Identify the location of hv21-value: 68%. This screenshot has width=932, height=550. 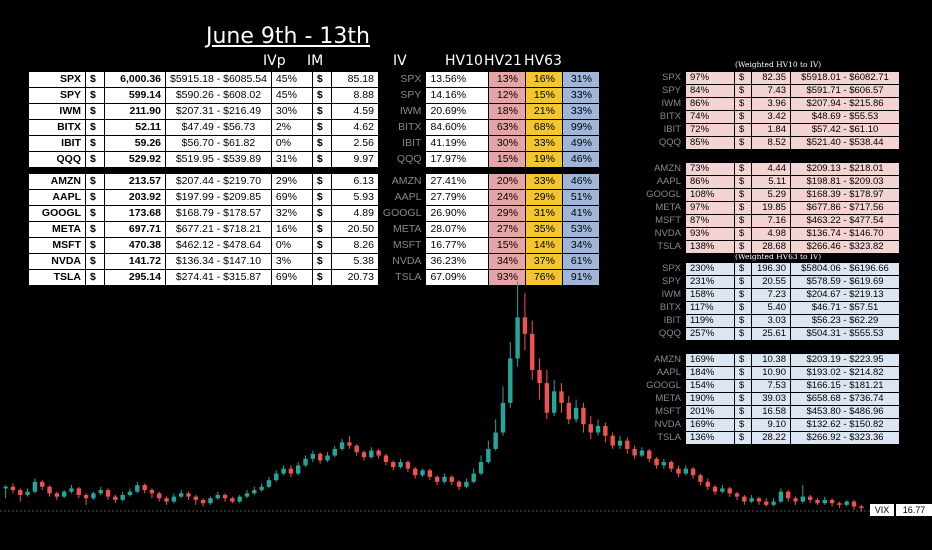
(544, 127).